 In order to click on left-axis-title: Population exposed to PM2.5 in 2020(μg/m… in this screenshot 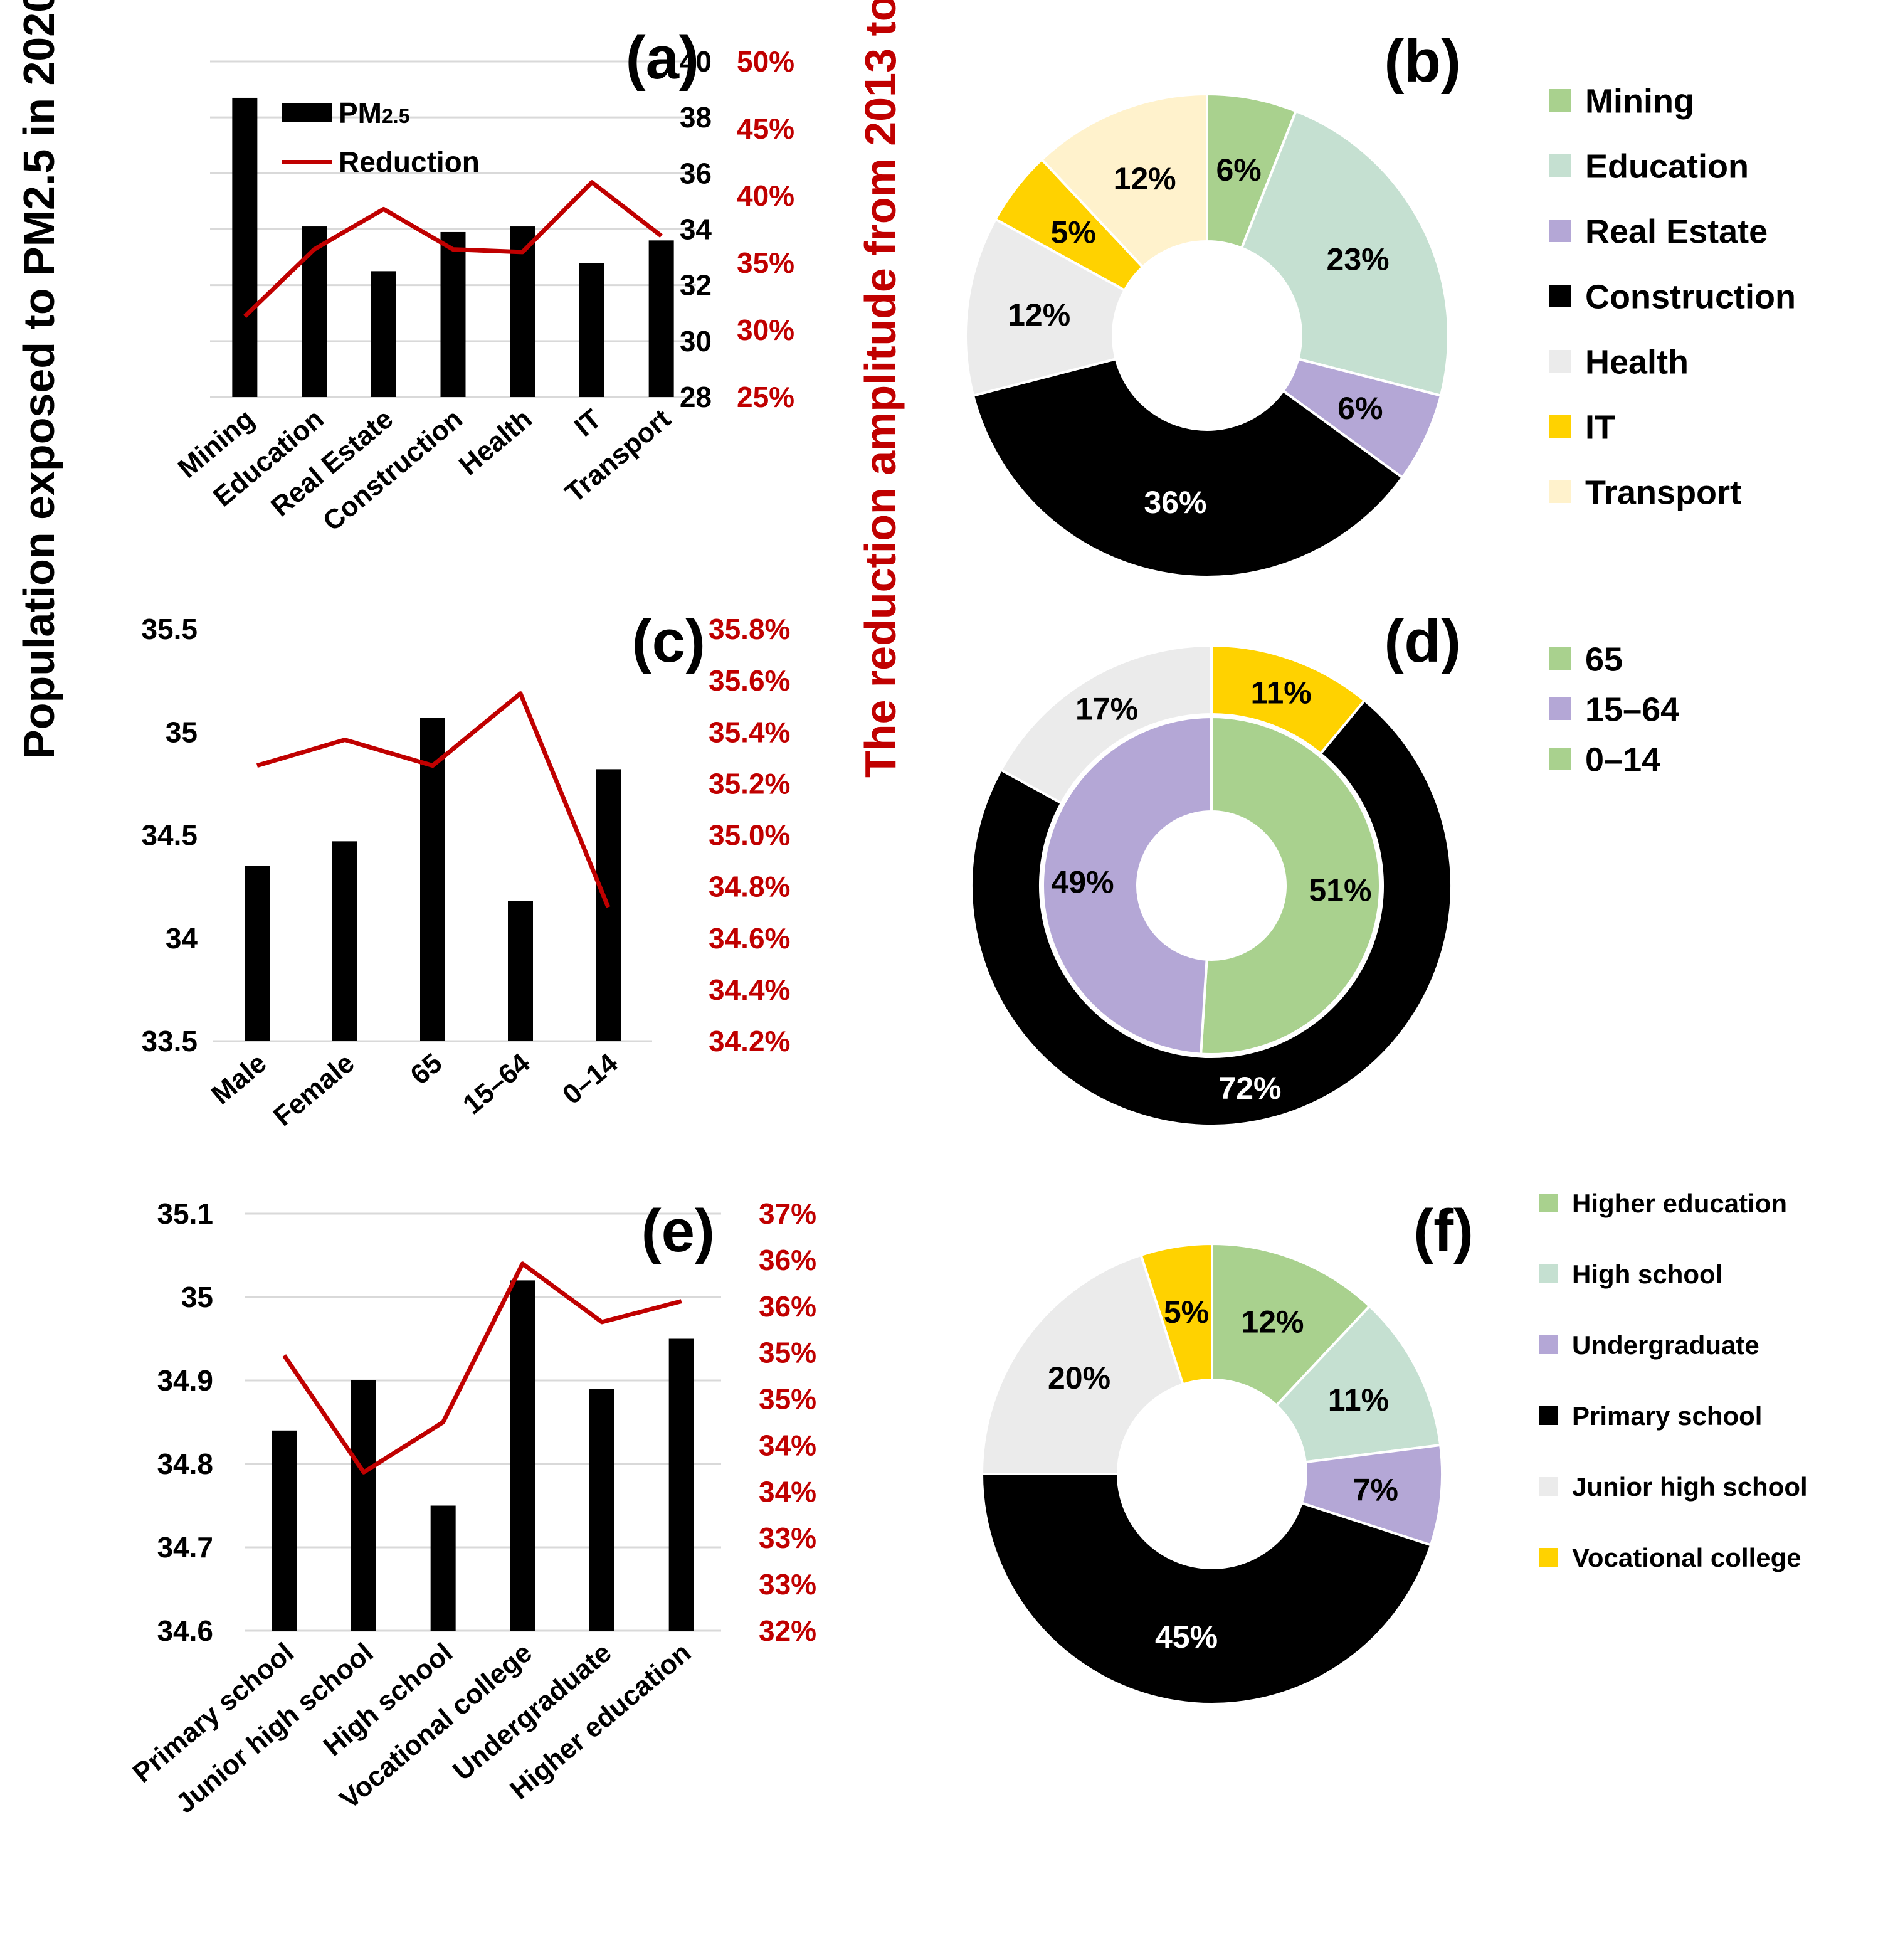, I will do `click(38, 380)`.